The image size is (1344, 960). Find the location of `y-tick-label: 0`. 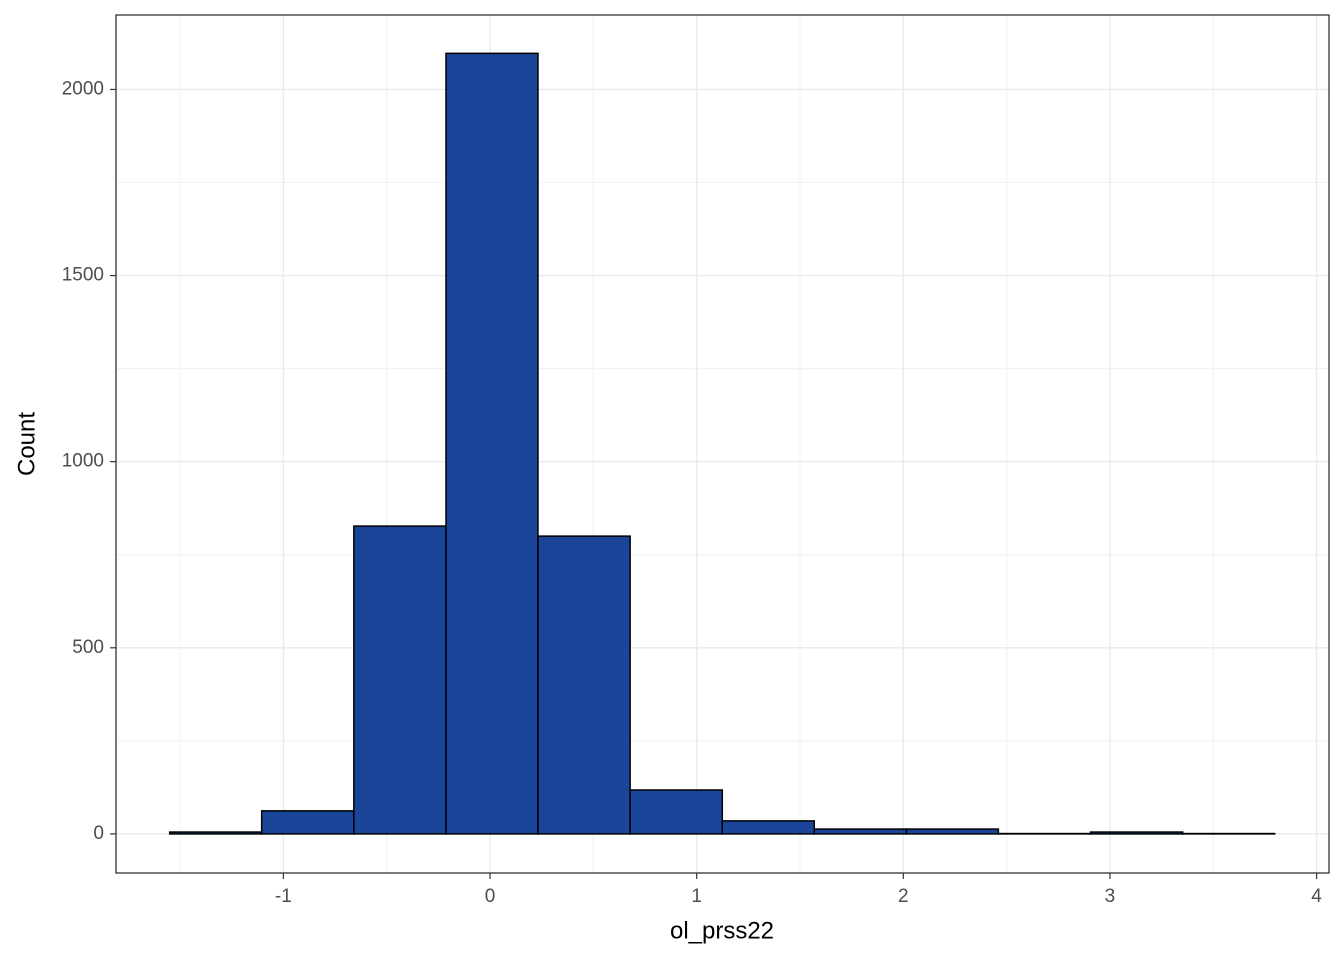

y-tick-label: 0 is located at coordinates (98, 833).